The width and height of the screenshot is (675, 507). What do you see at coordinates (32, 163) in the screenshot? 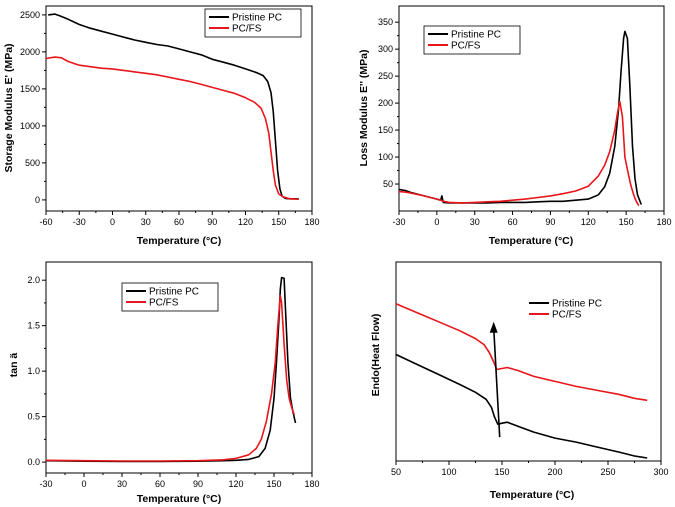
I see `y-tick-label: 500` at bounding box center [32, 163].